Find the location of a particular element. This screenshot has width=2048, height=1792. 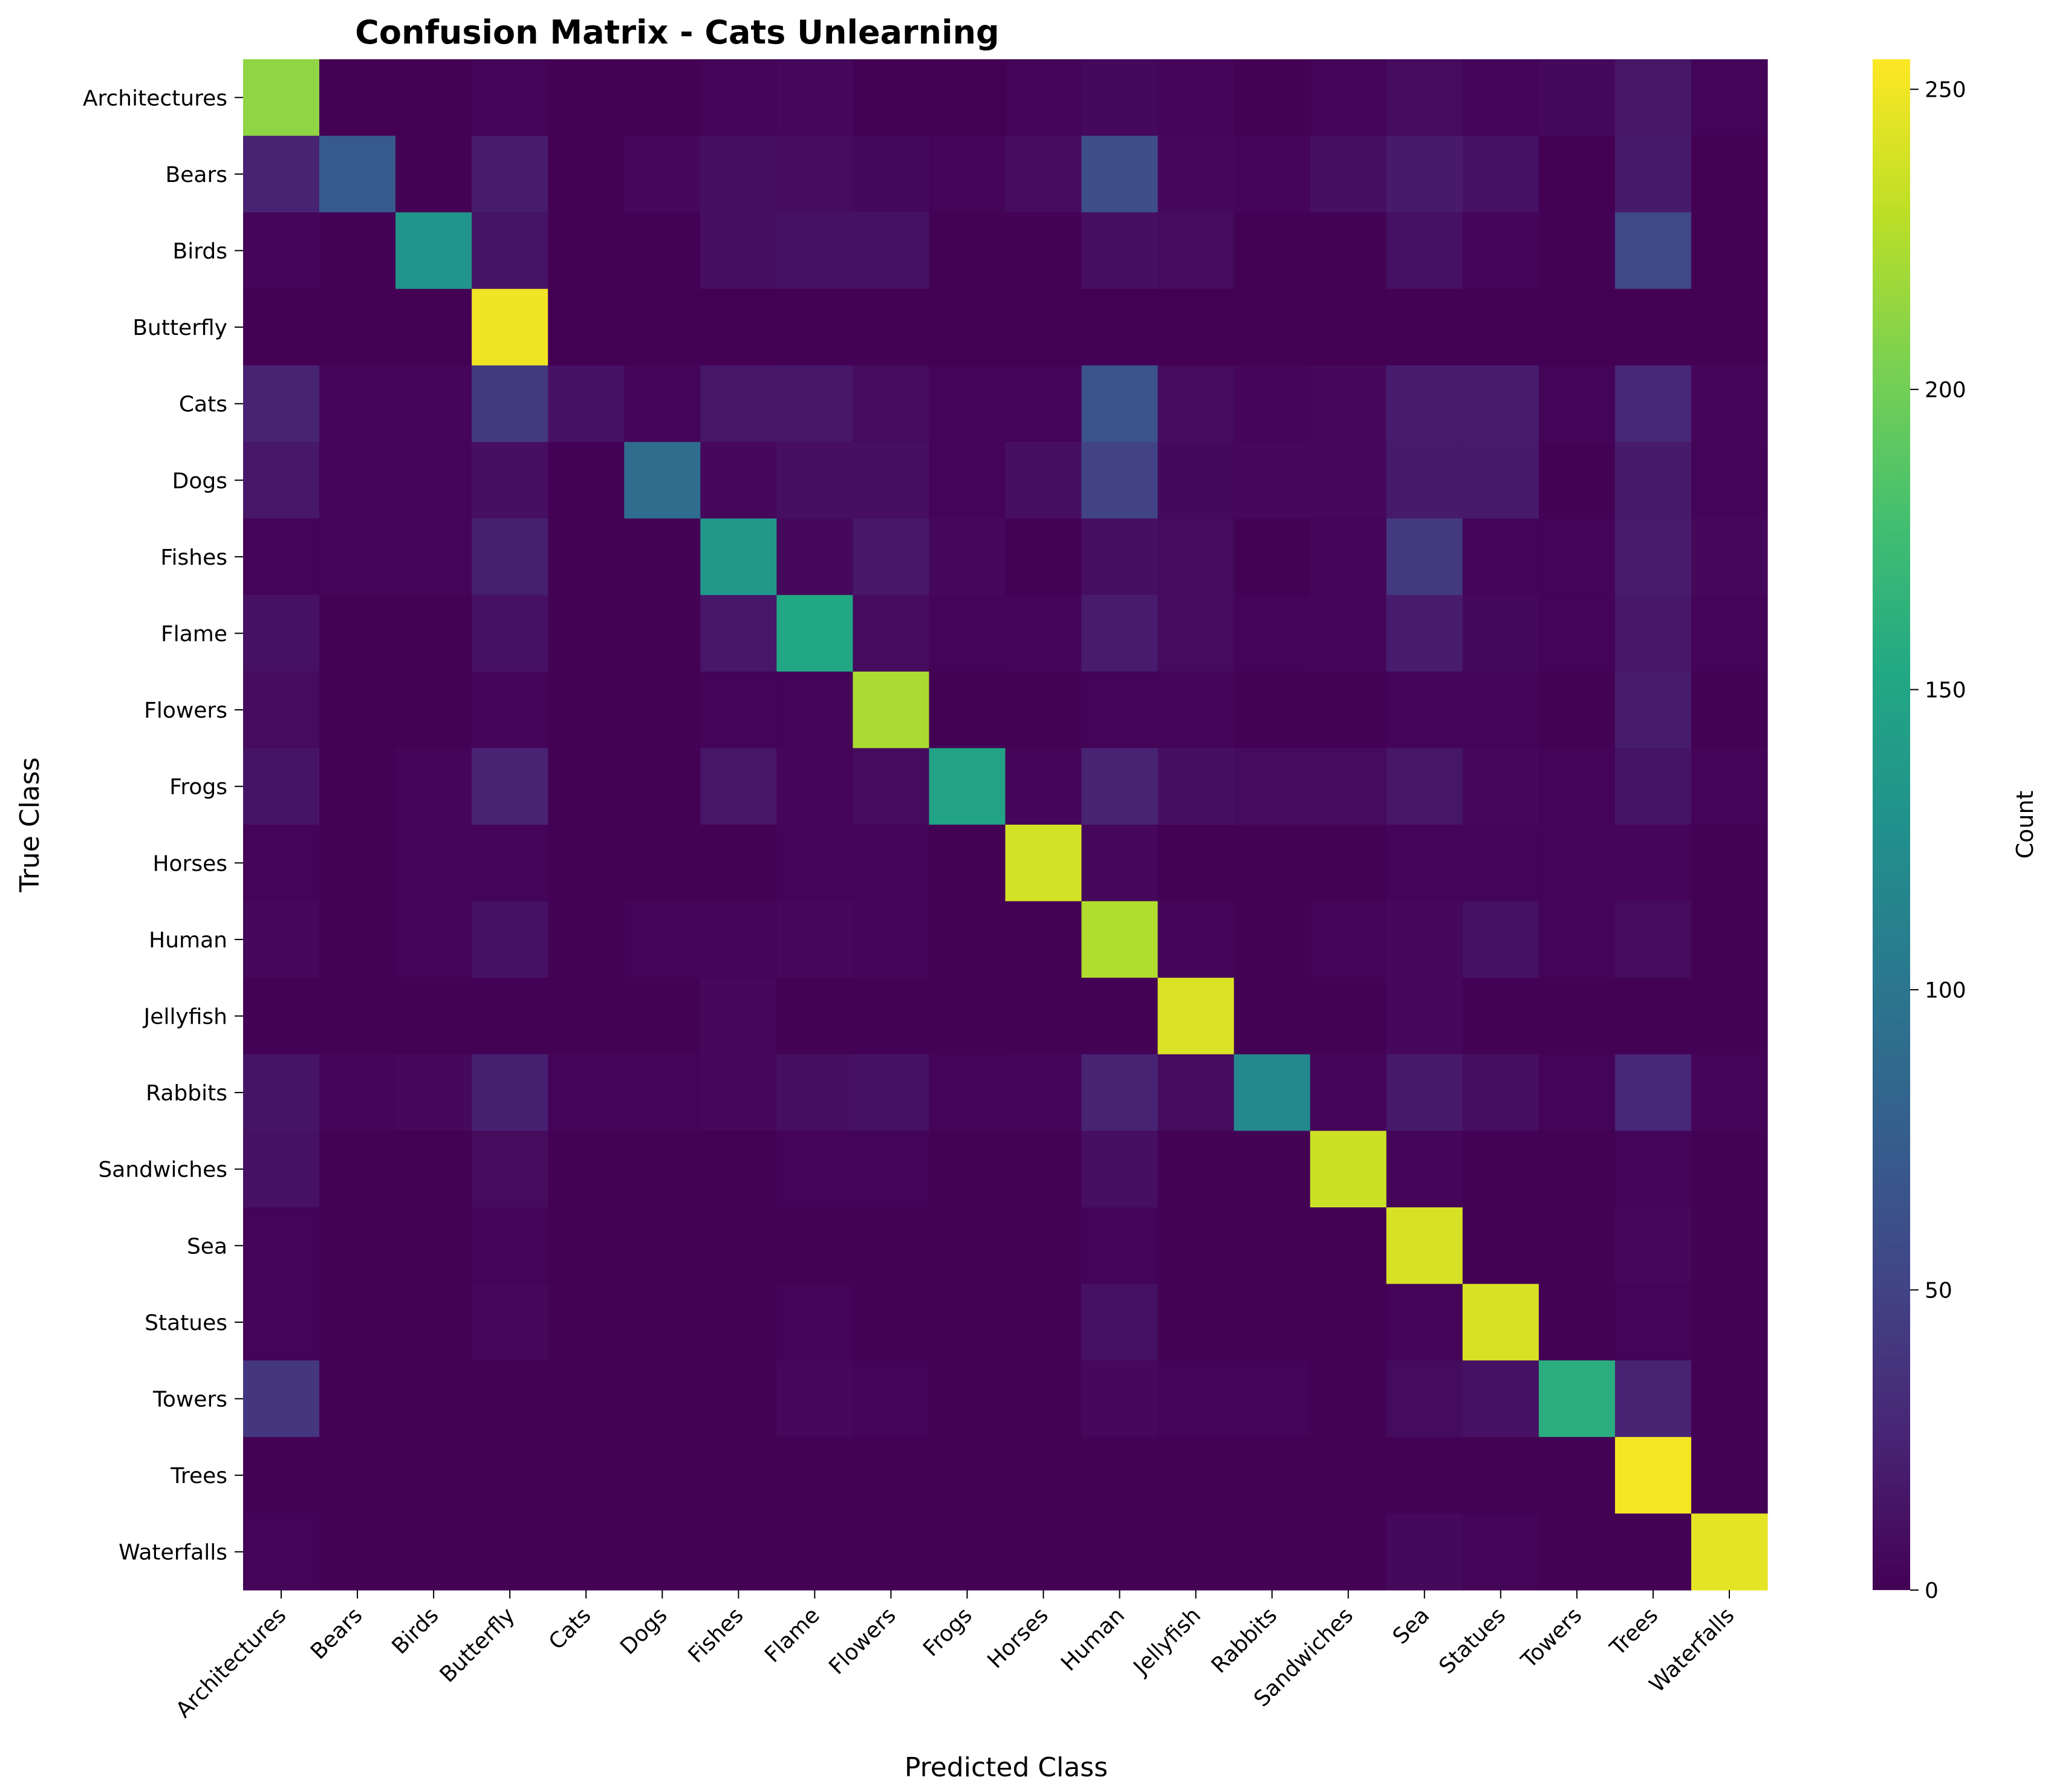

colorbar-label: Count is located at coordinates (2025, 825).